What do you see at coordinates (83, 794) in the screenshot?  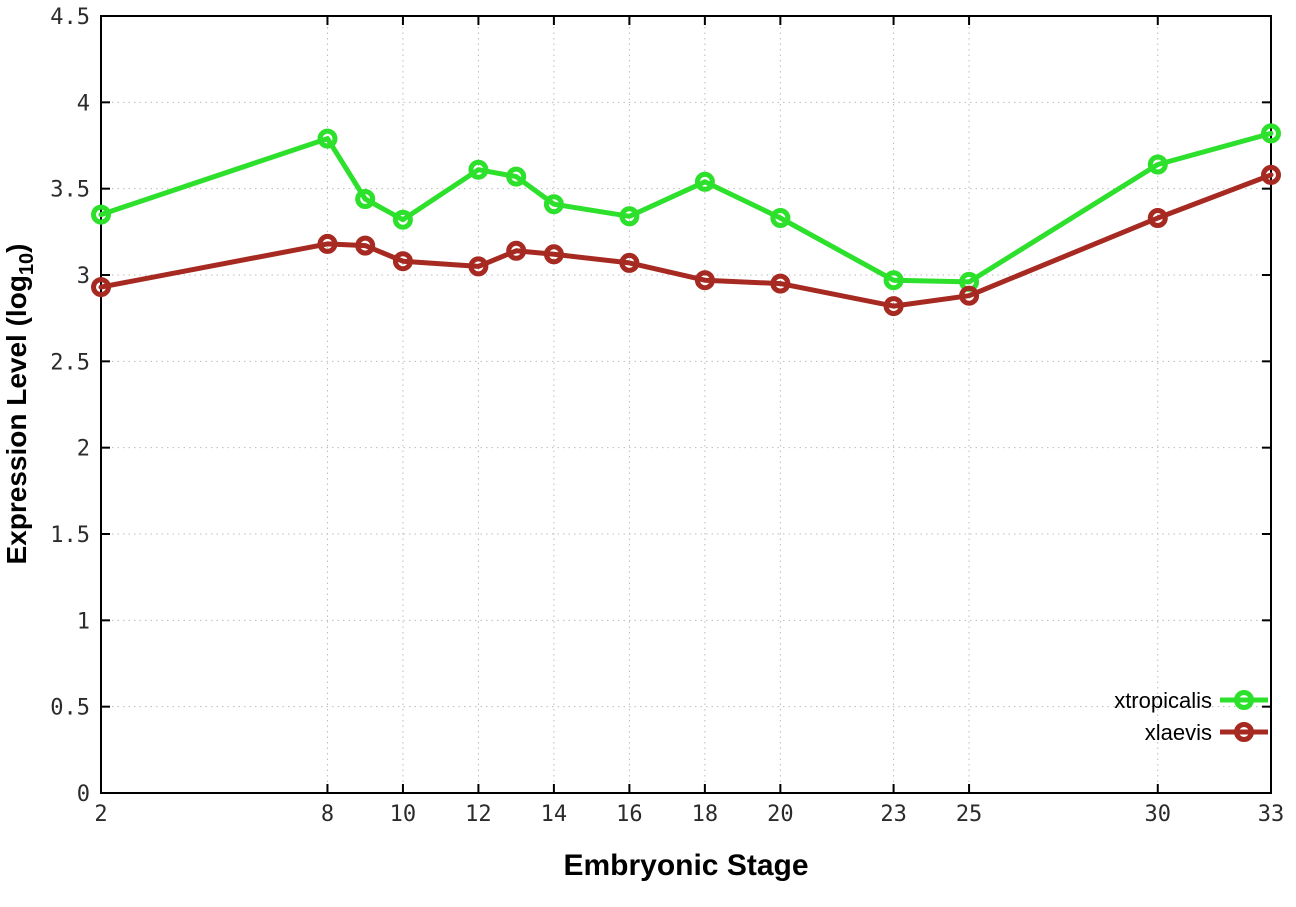 I see `y-tick-label-0: 0` at bounding box center [83, 794].